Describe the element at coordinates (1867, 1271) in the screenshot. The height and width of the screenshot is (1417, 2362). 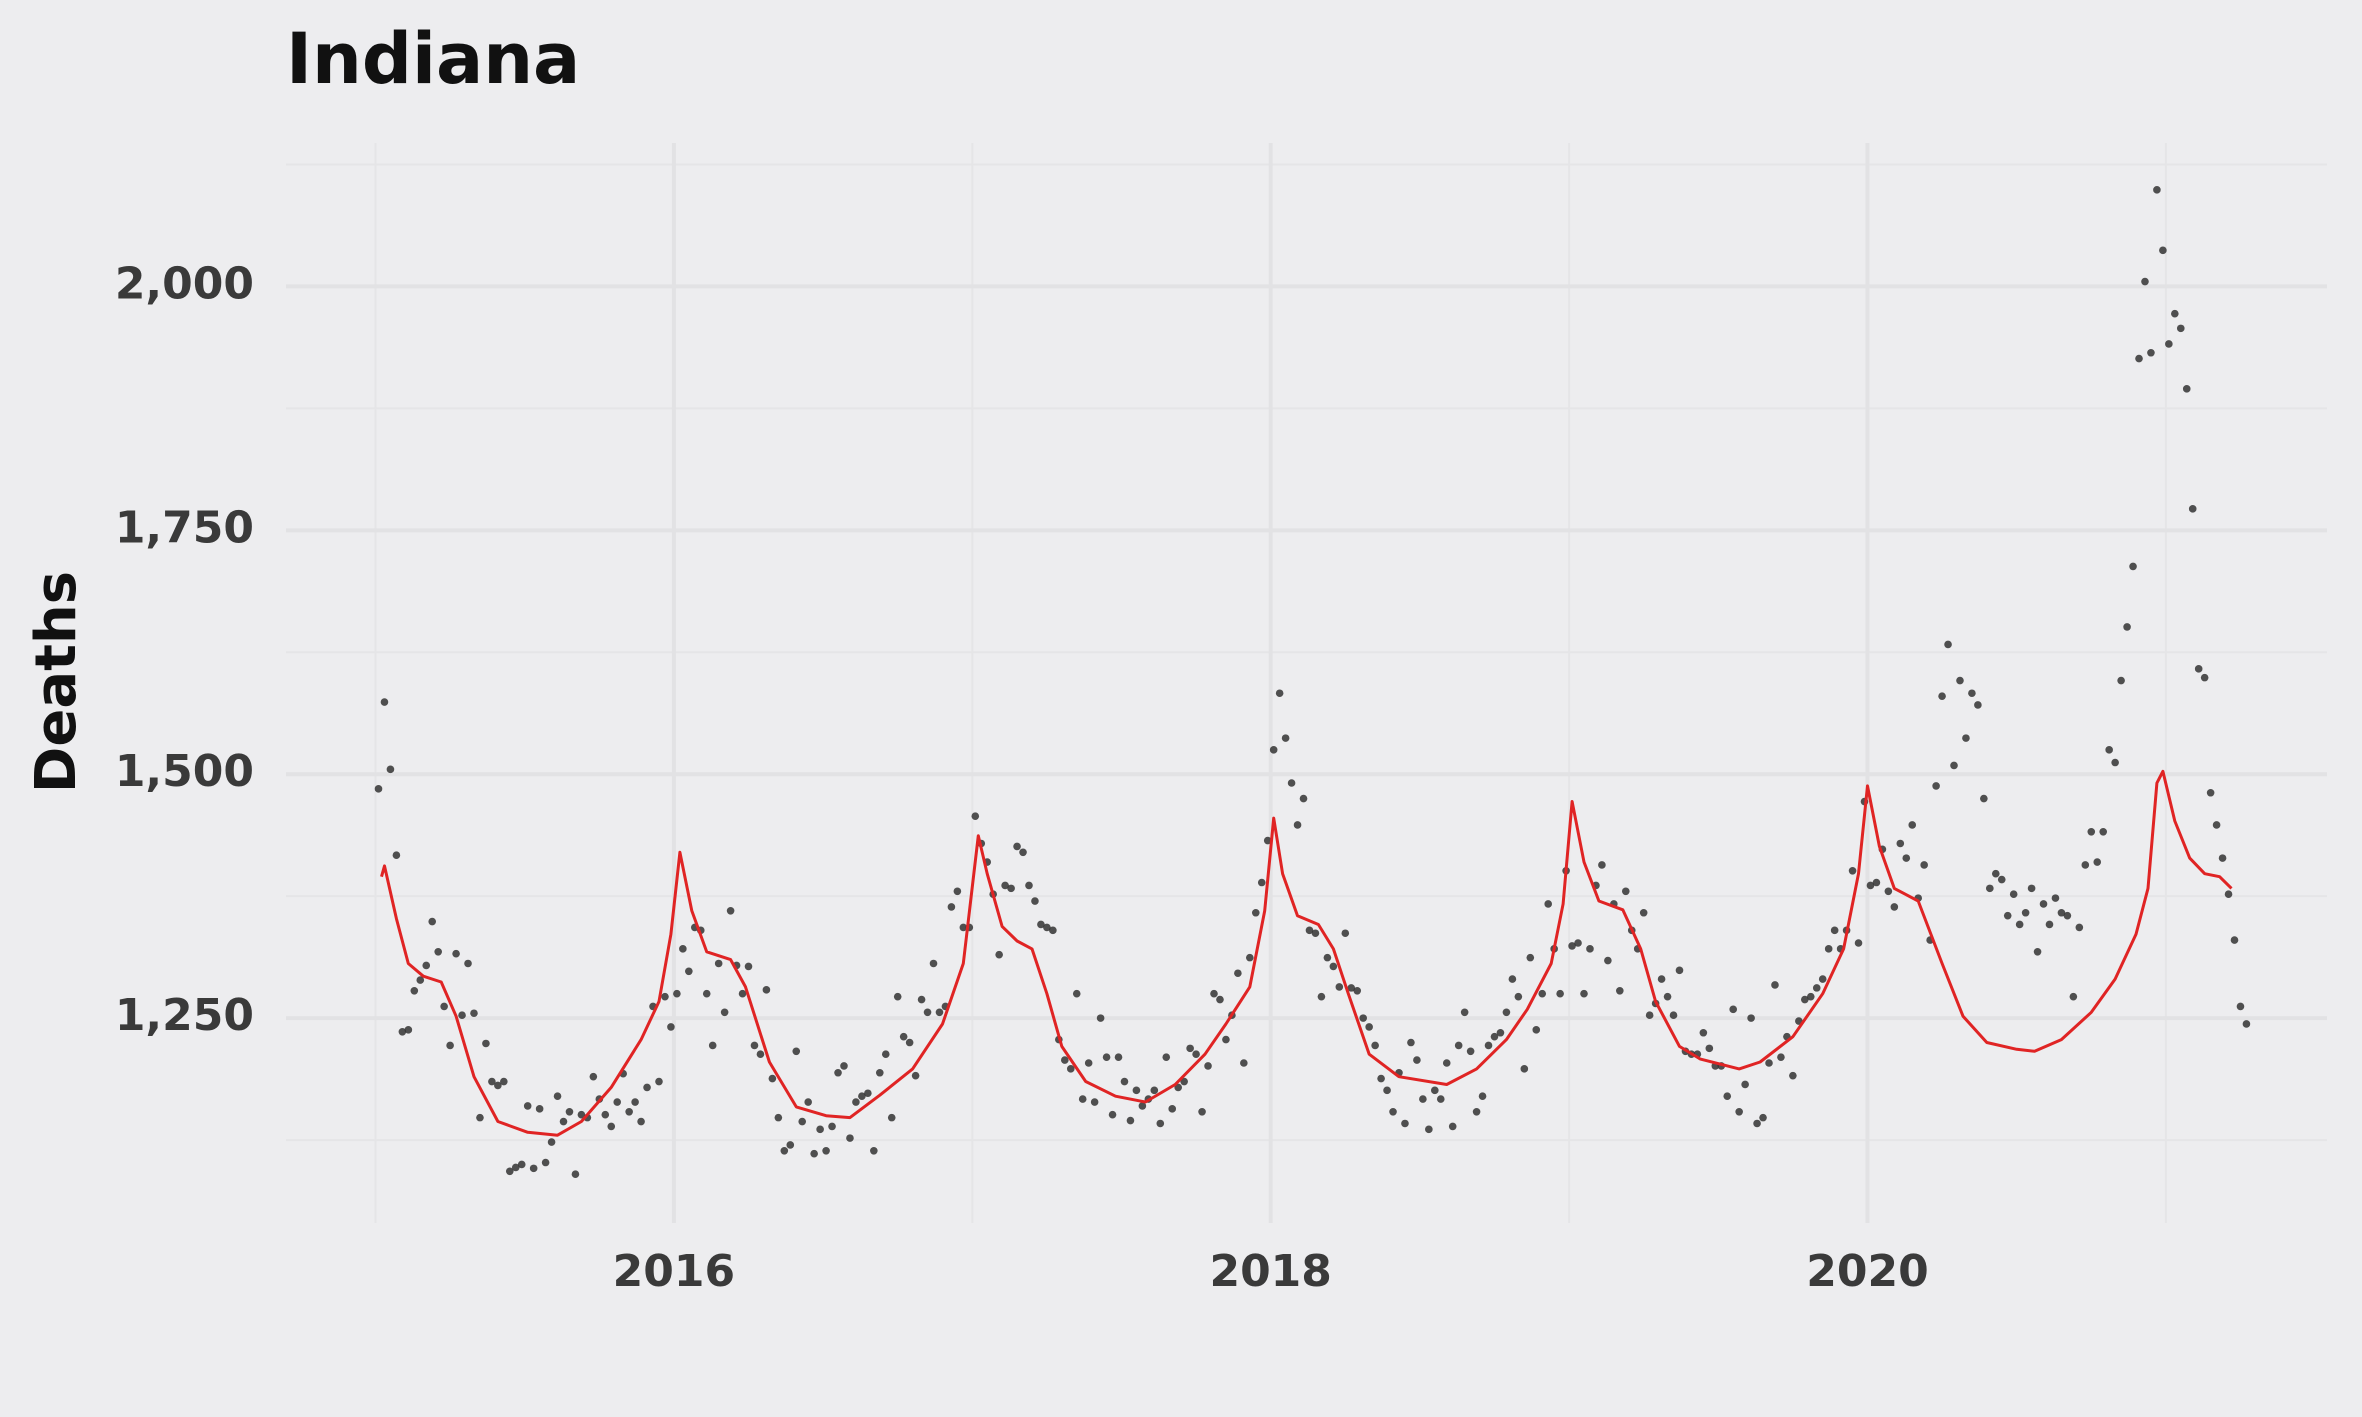
I see `x-tick-label: 2020` at that location.